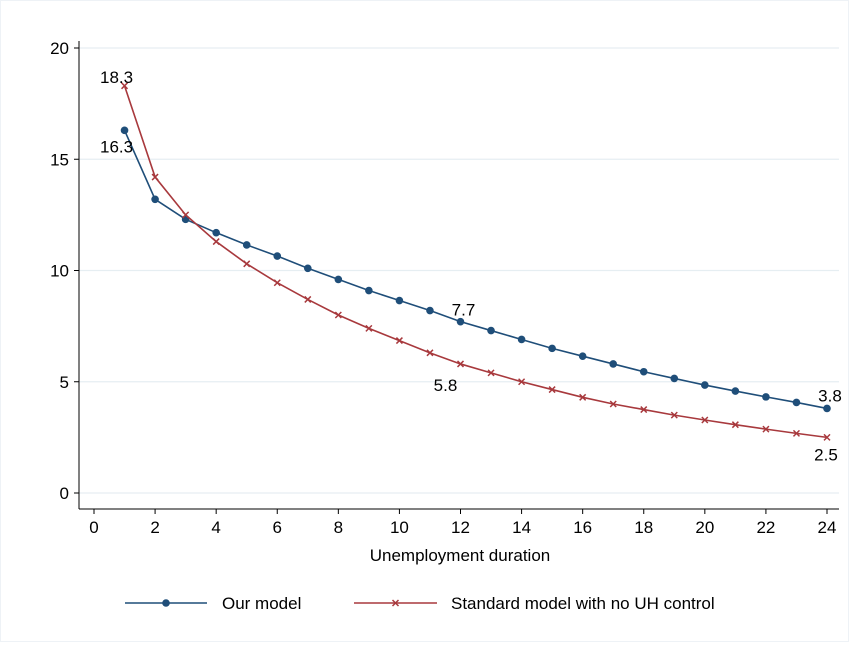  I want to click on y-tick-label: 5, so click(64, 382).